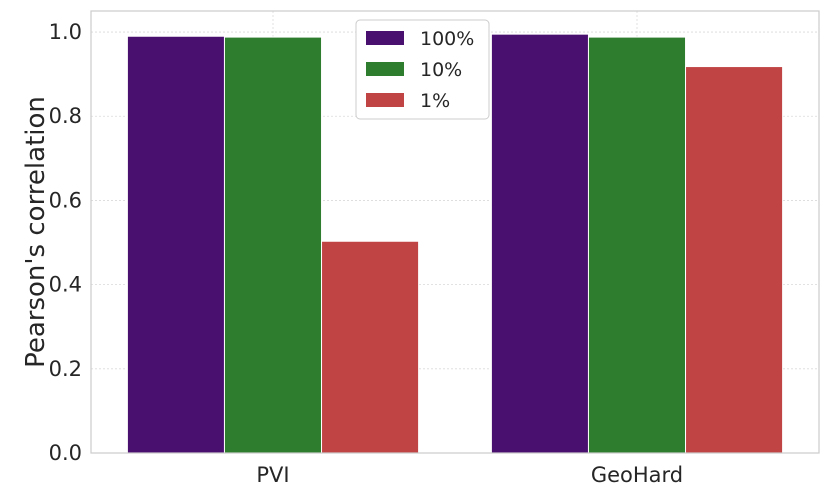 Image resolution: width=830 pixels, height=498 pixels. Describe the element at coordinates (637, 475) in the screenshot. I see `x-tick-label: GeoHard` at that location.